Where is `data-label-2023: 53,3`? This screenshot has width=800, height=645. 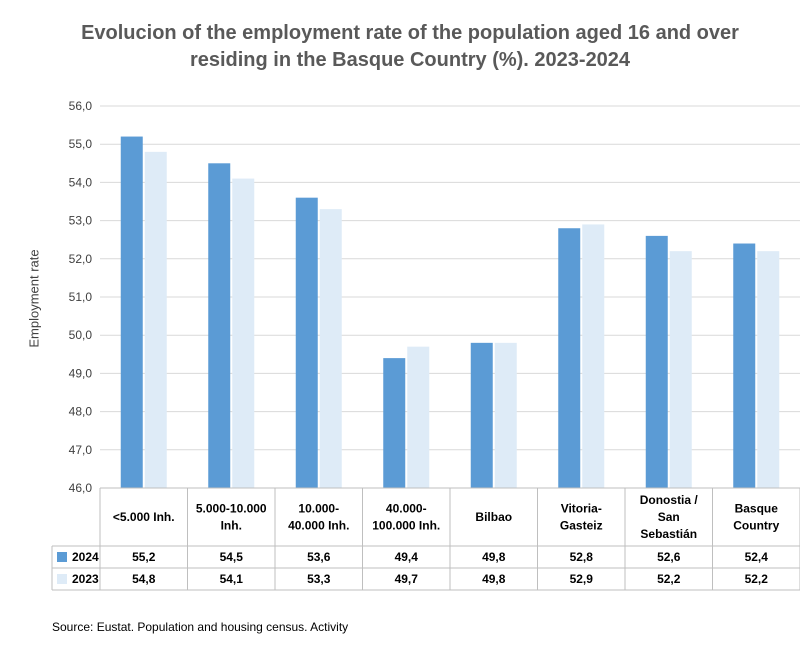
data-label-2023: 53,3 is located at coordinates (319, 579).